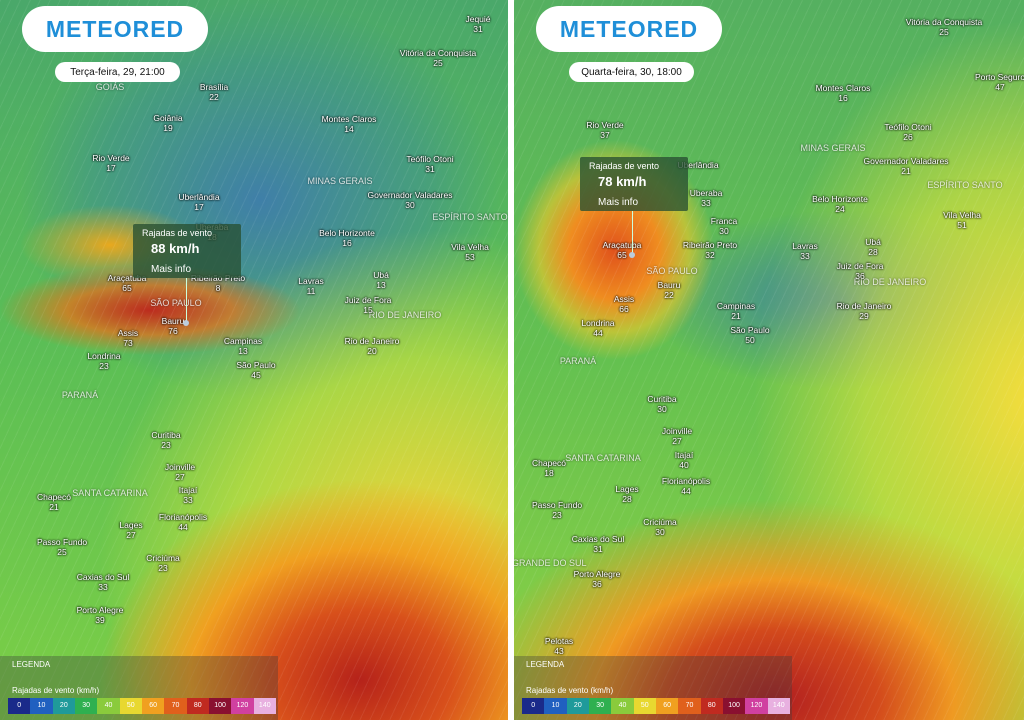 The image size is (1024, 720). Describe the element at coordinates (173, 326) in the screenshot. I see `city-marker: Bauru 76` at that location.